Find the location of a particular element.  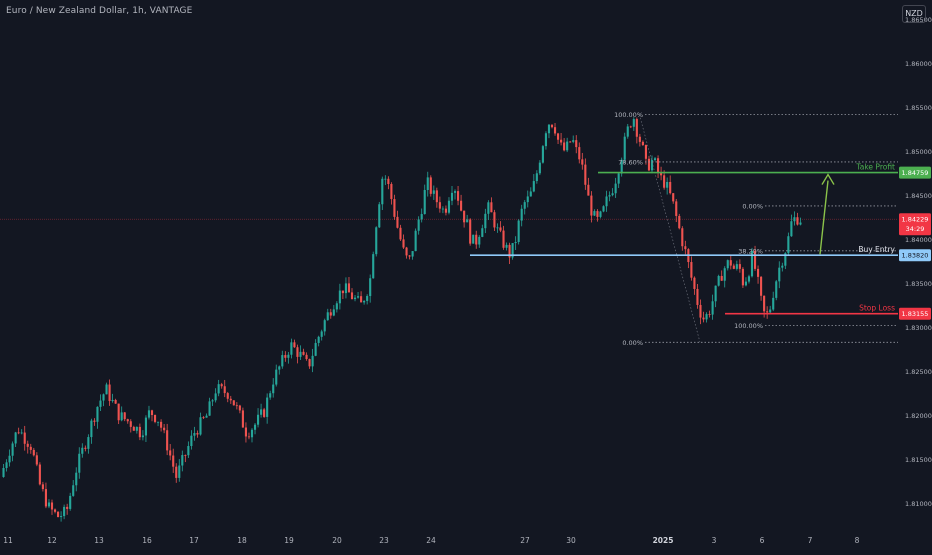

x-tick-label: 23 is located at coordinates (384, 540).